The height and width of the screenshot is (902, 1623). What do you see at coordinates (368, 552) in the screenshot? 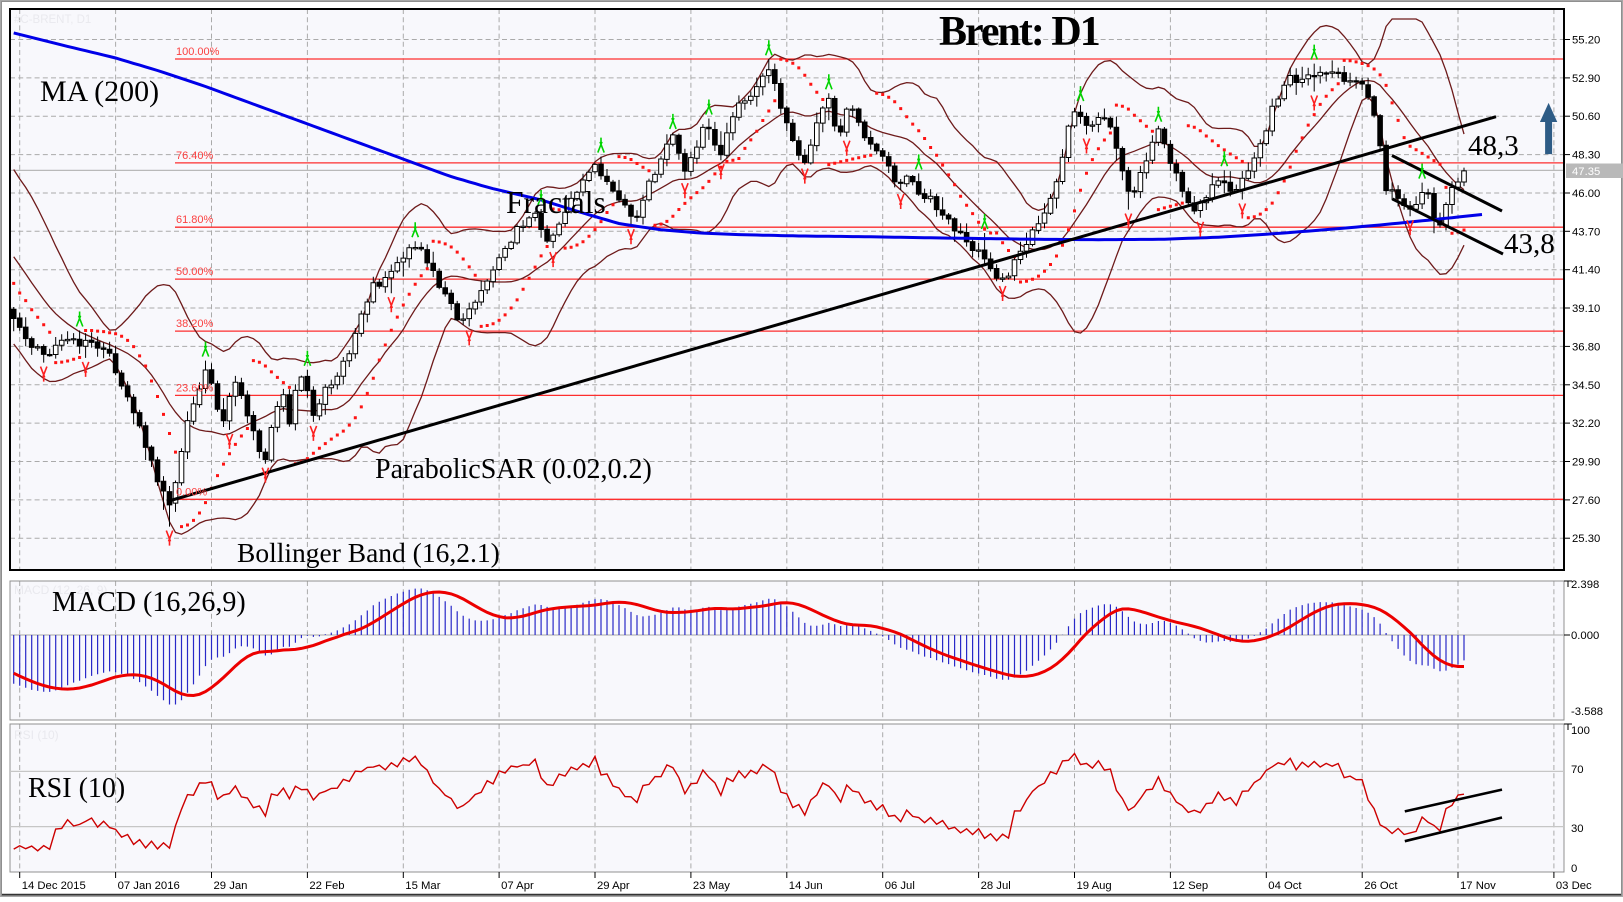
I see `svg-text: Bollinger Band (16,2.1)` at bounding box center [368, 552].